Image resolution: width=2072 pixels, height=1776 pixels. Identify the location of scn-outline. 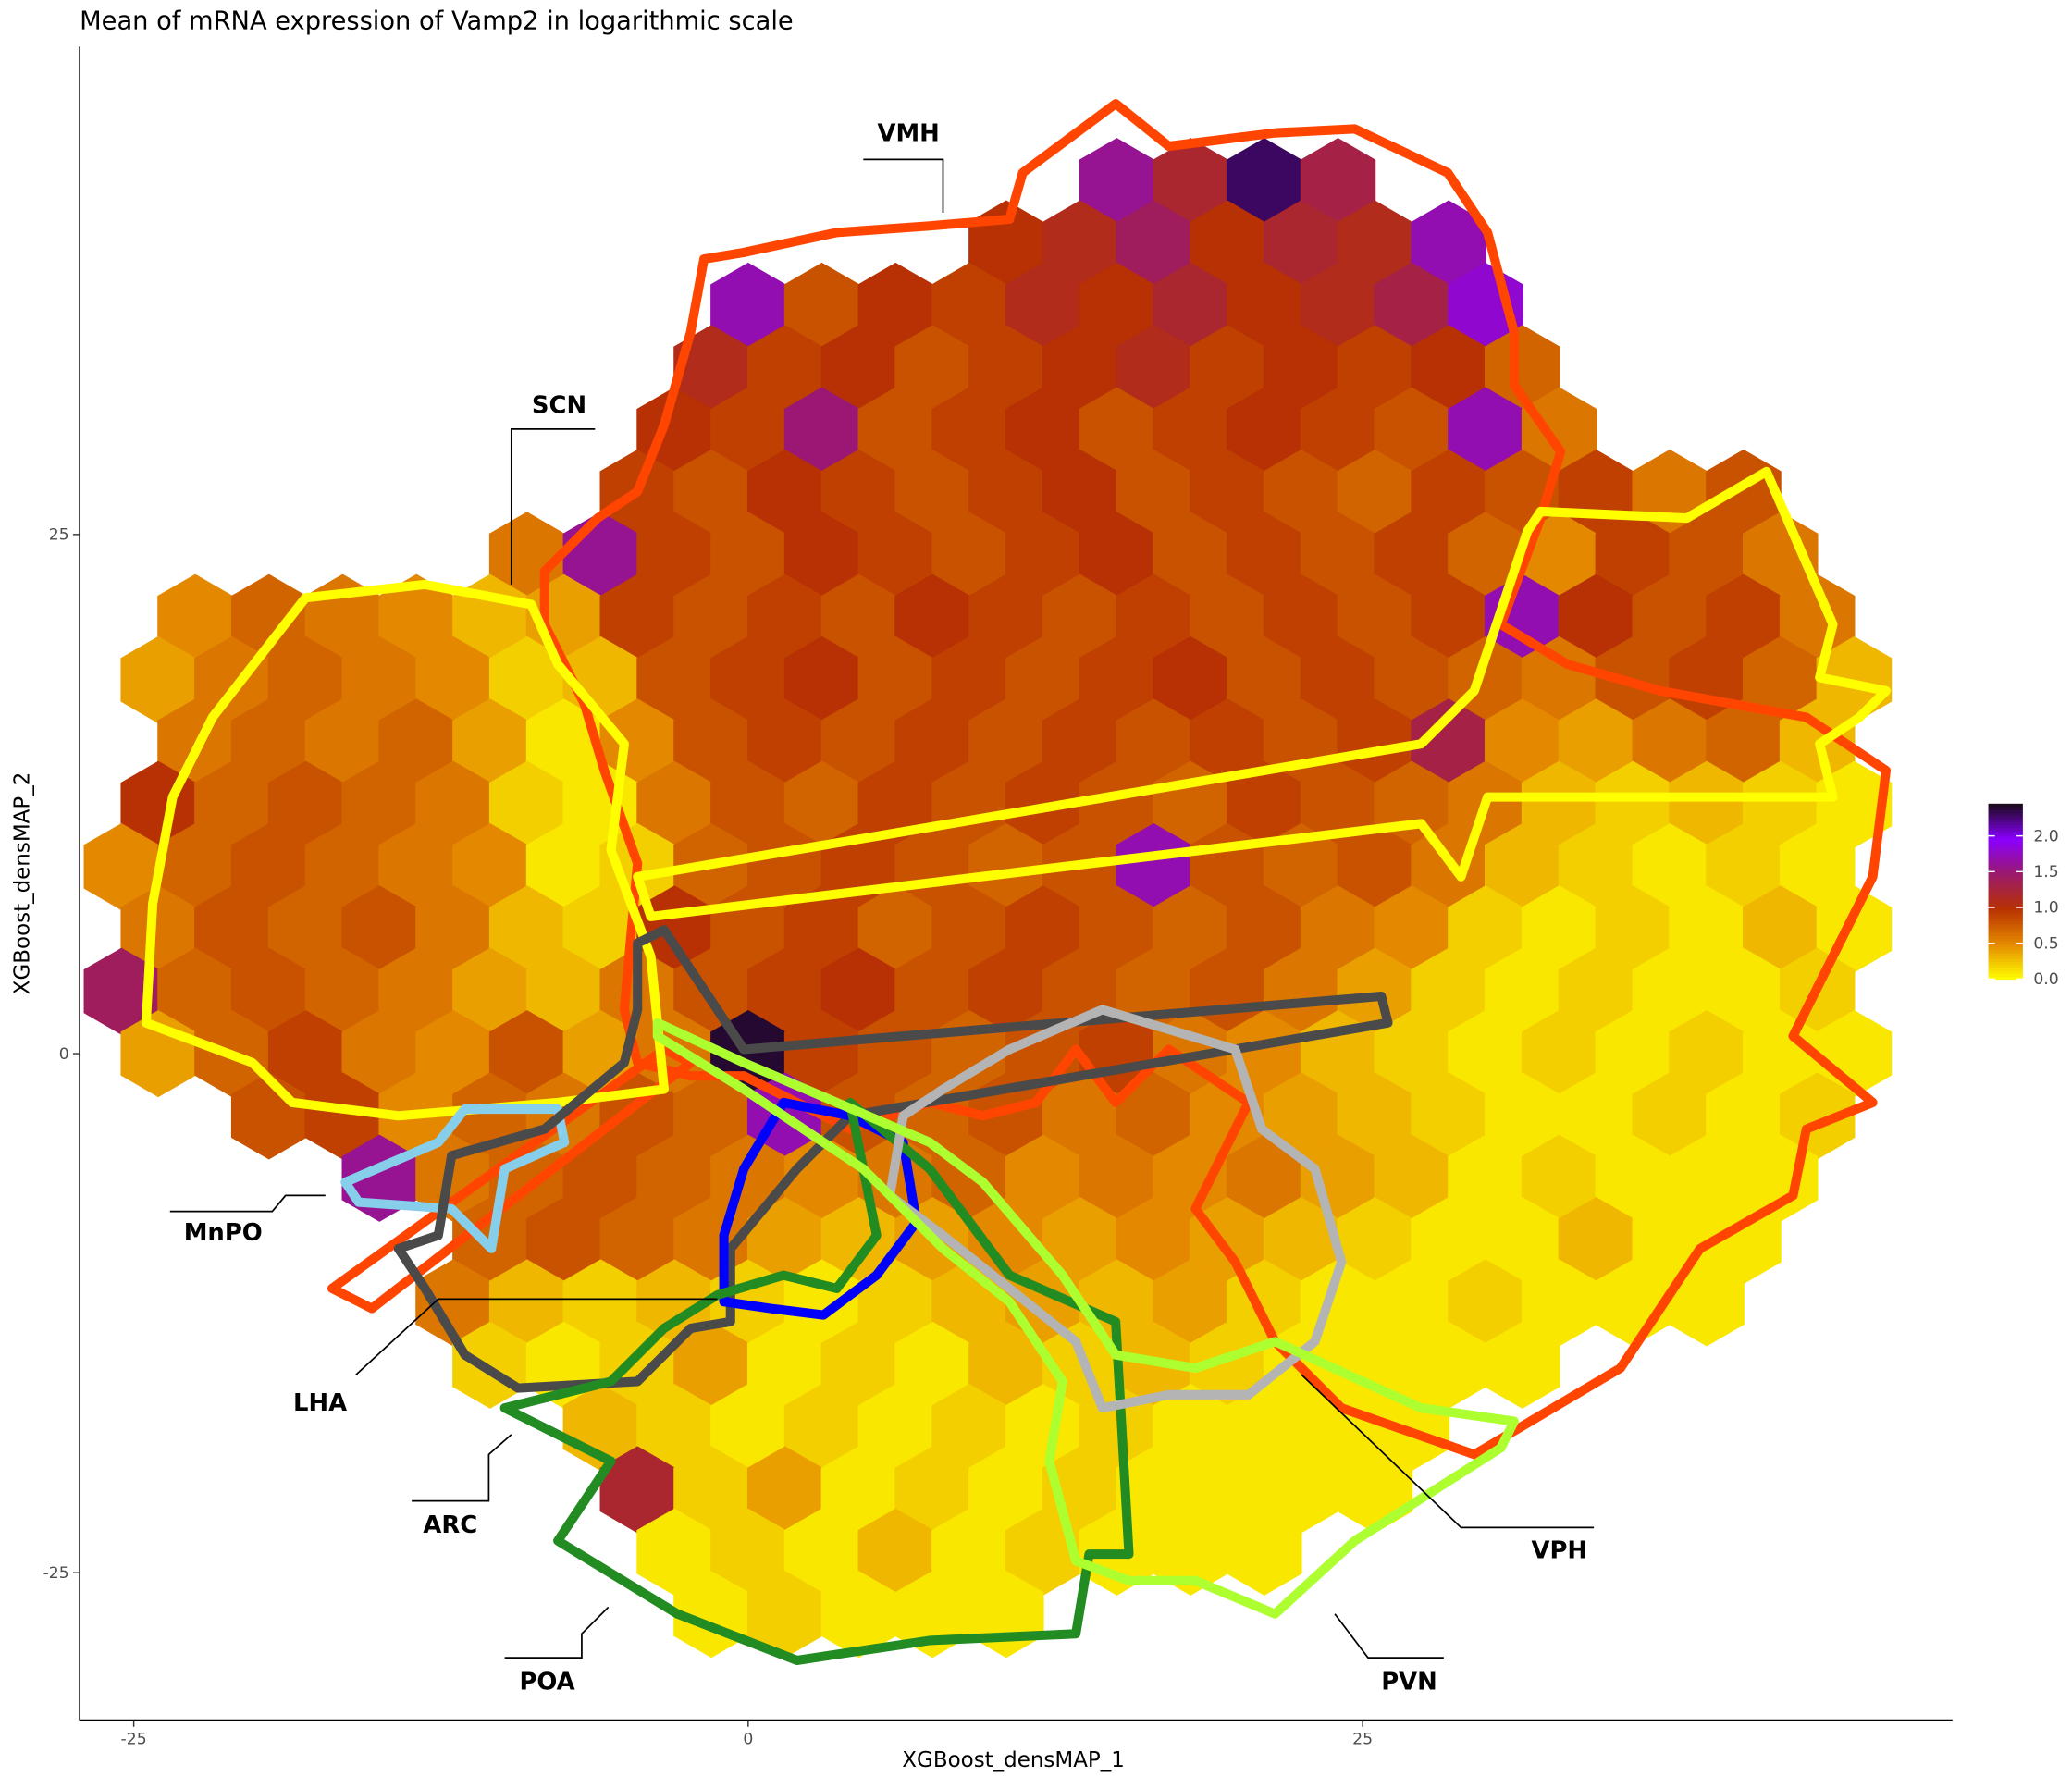
(405, 850).